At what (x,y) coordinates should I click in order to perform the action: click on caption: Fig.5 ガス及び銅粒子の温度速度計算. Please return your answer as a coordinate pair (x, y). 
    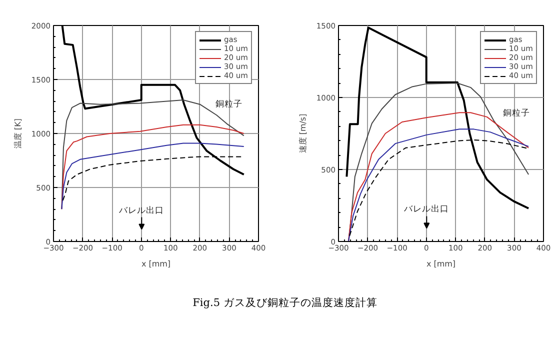
    Looking at the image, I should click on (285, 303).